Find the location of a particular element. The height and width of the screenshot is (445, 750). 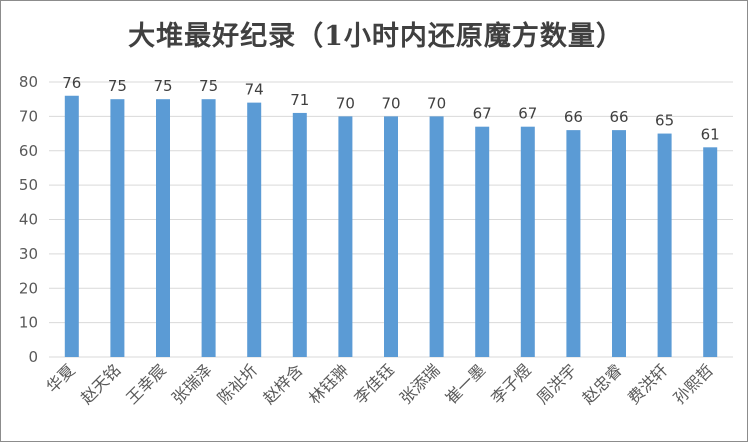

x-tick-label: 周洪宇 is located at coordinates (556, 383).